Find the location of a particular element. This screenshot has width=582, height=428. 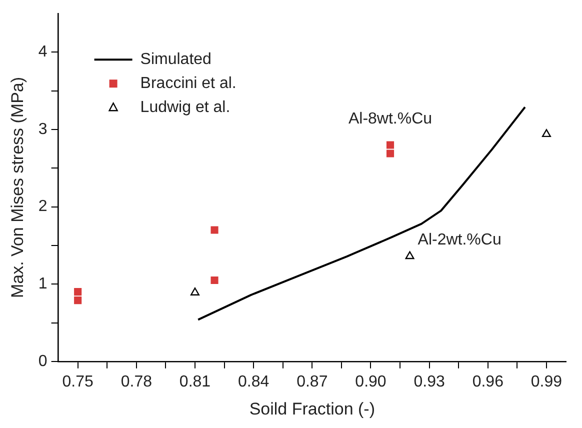

annotation: Al-8wt.%Cu is located at coordinates (390, 119).